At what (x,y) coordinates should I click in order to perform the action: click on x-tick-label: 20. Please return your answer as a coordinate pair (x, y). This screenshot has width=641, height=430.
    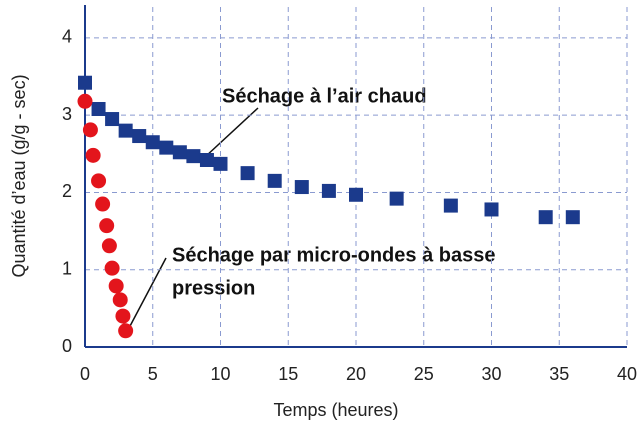
    Looking at the image, I should click on (356, 374).